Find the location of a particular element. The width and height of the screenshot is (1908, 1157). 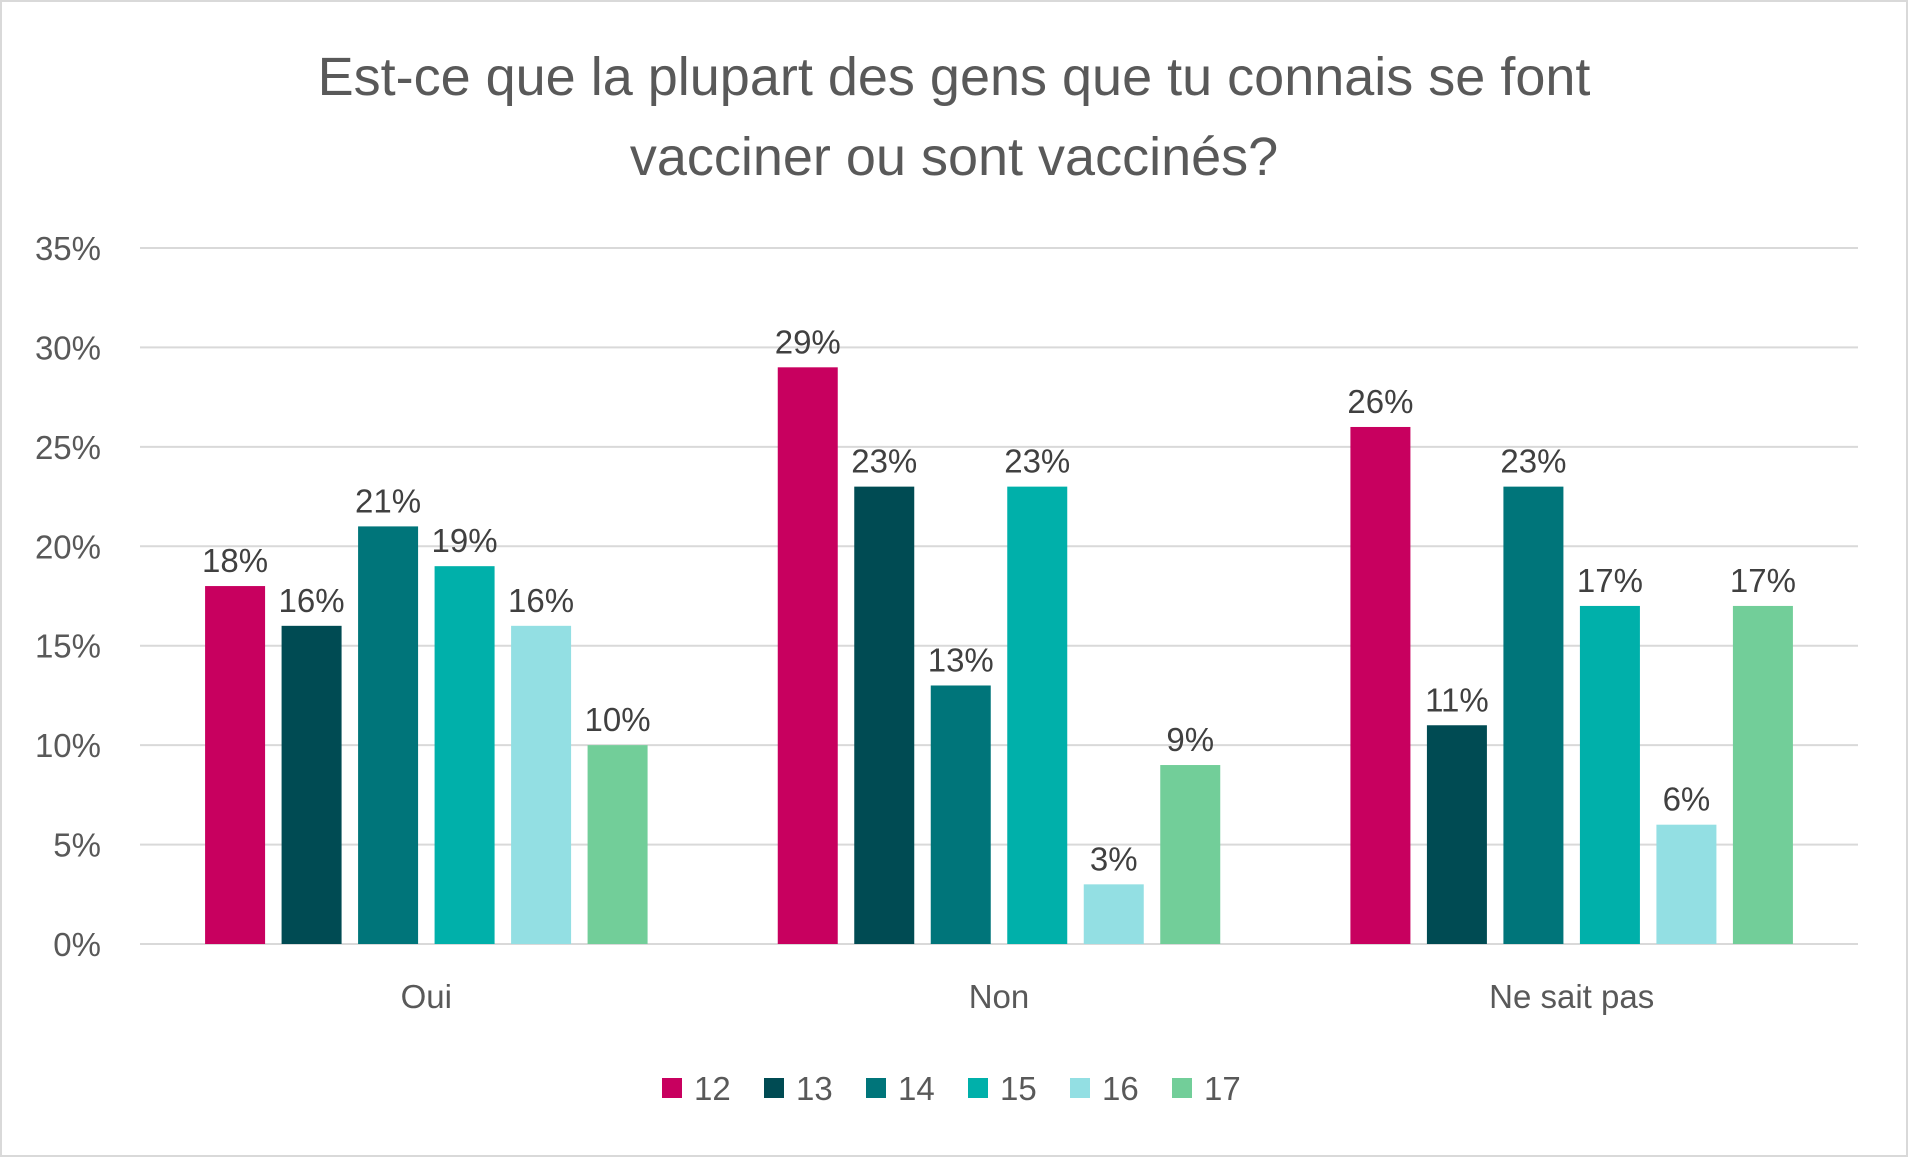

y-tick-label: 5% is located at coordinates (77, 845).